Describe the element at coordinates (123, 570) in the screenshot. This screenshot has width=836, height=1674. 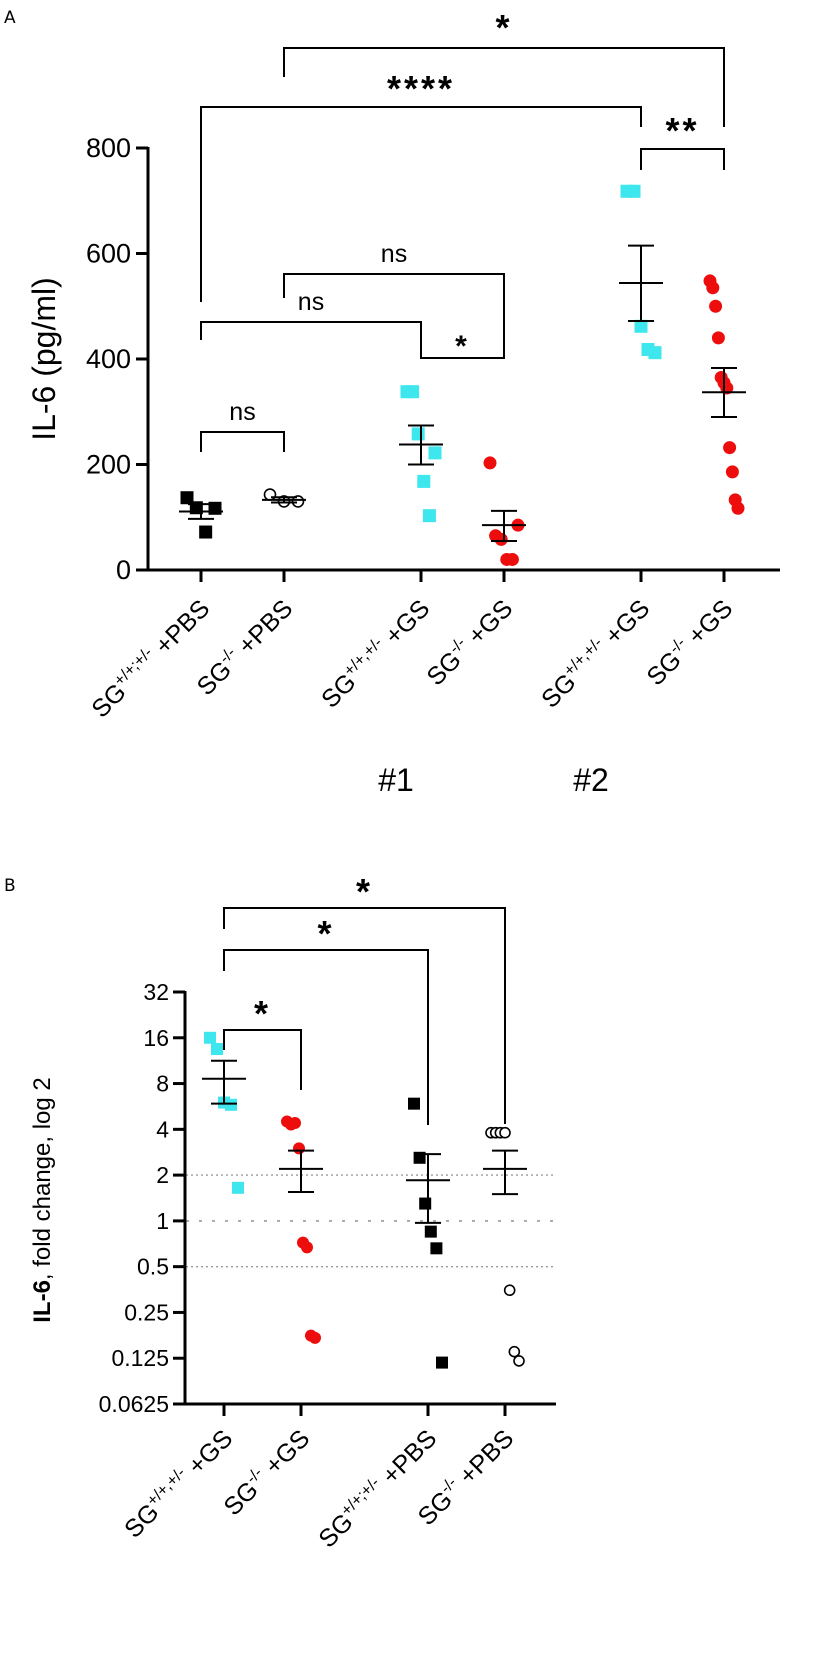
I see `a-y-tick-label: 0` at that location.